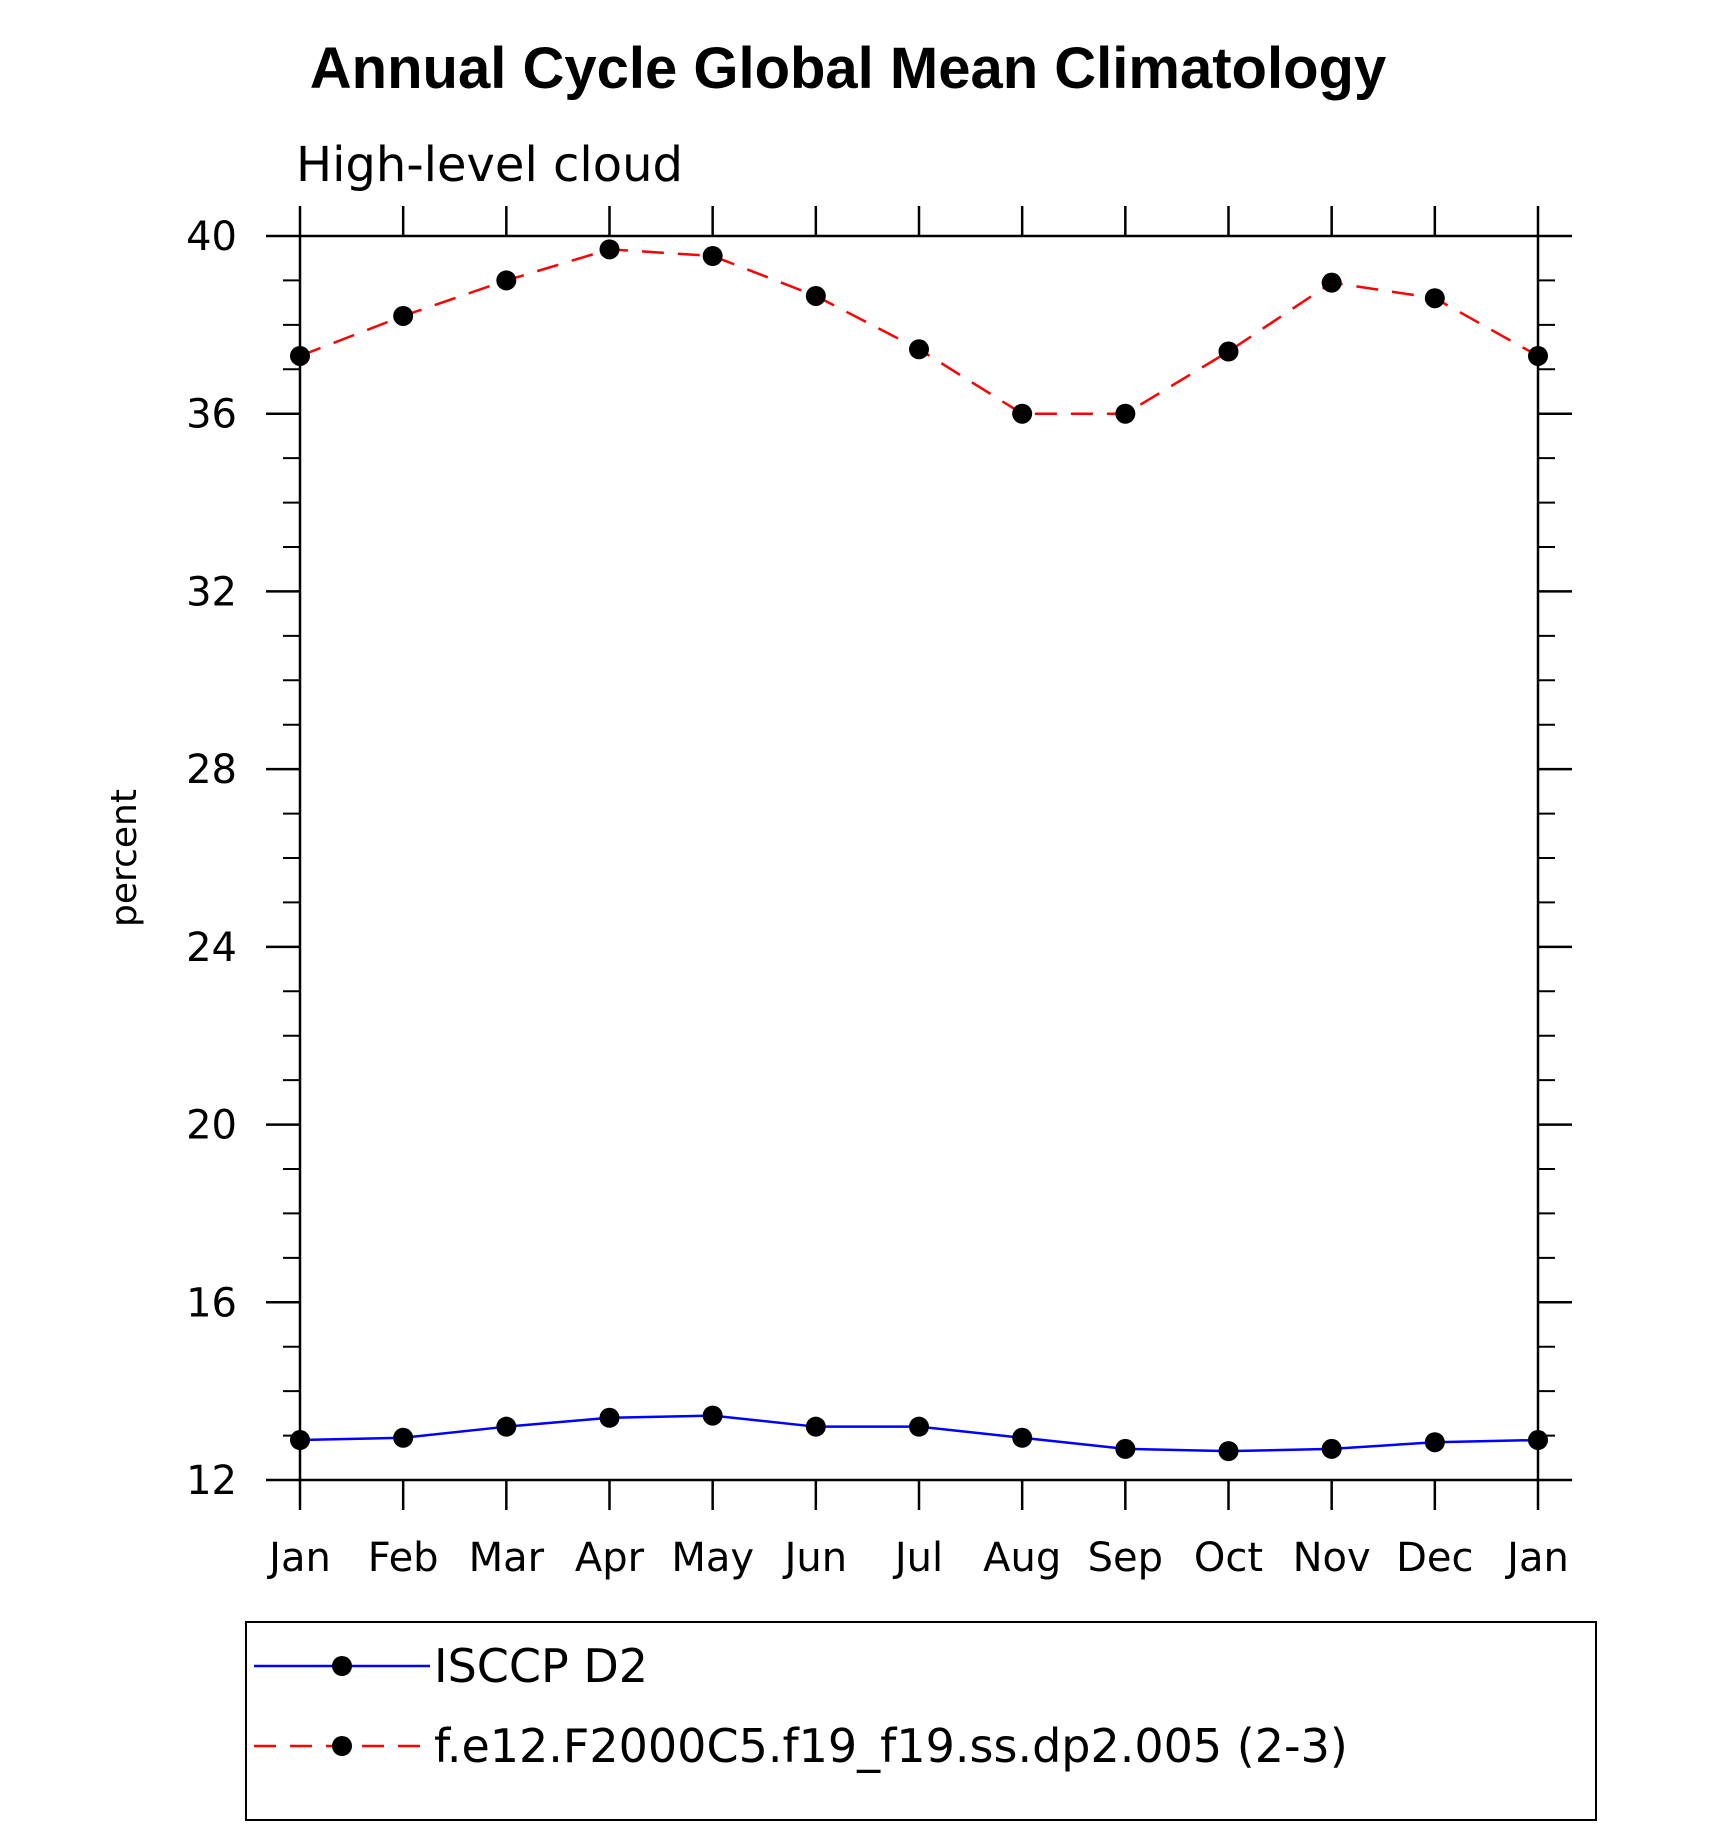 The width and height of the screenshot is (1710, 1836). What do you see at coordinates (211, 1481) in the screenshot?
I see `y-tick-label: 12` at bounding box center [211, 1481].